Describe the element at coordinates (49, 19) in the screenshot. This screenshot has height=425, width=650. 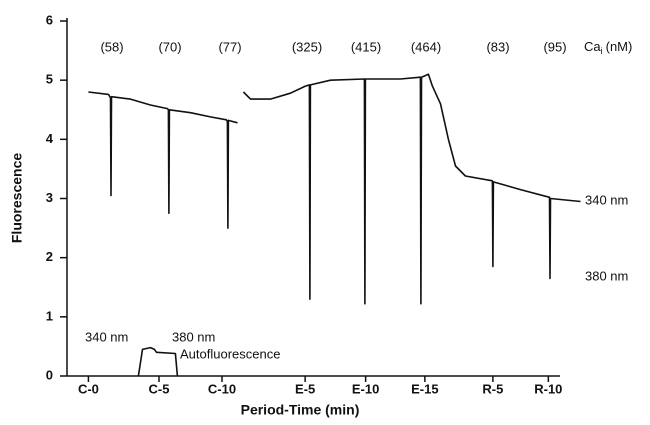
I see `y-tick-label: 6` at that location.